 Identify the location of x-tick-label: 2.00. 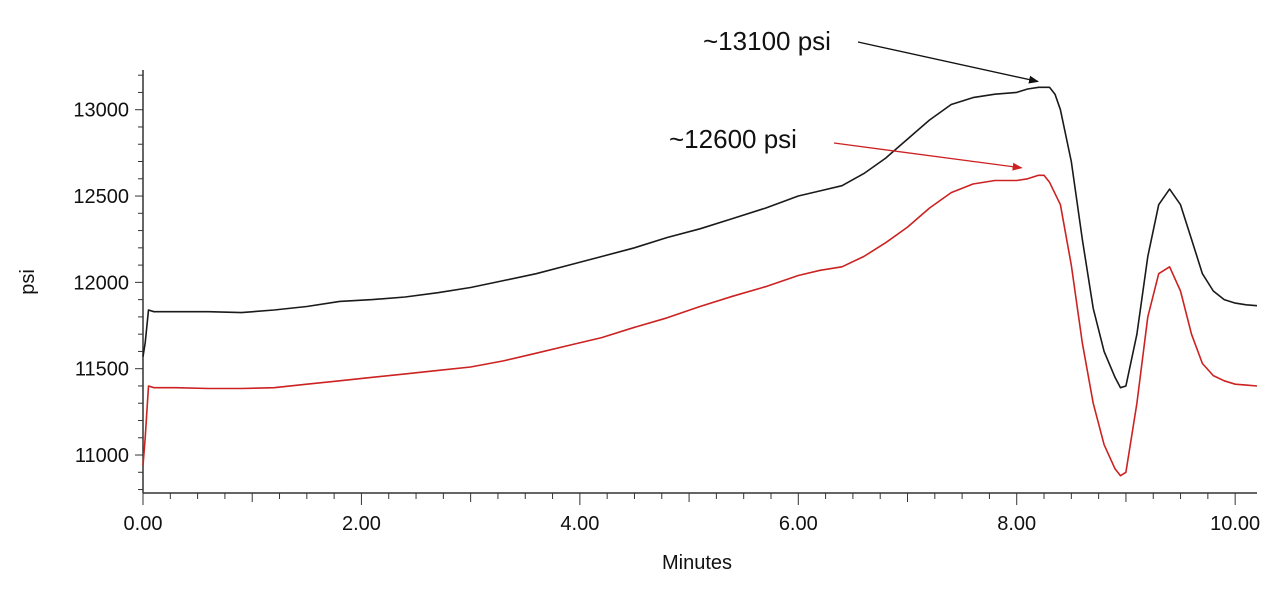
(361, 524).